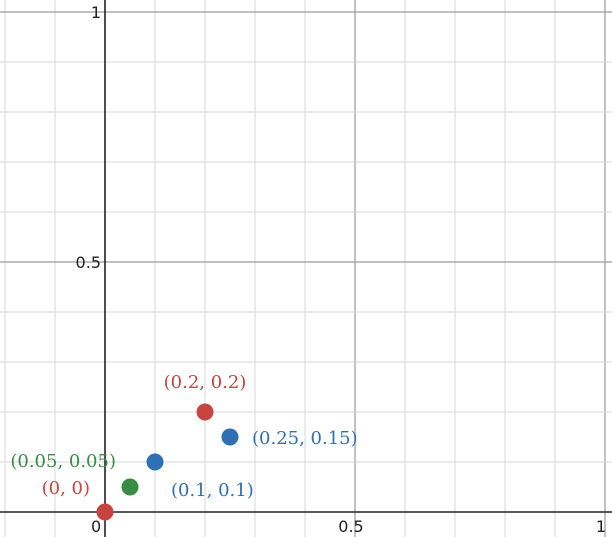  What do you see at coordinates (350, 526) in the screenshot?
I see `x-tick-label: 0.5` at bounding box center [350, 526].